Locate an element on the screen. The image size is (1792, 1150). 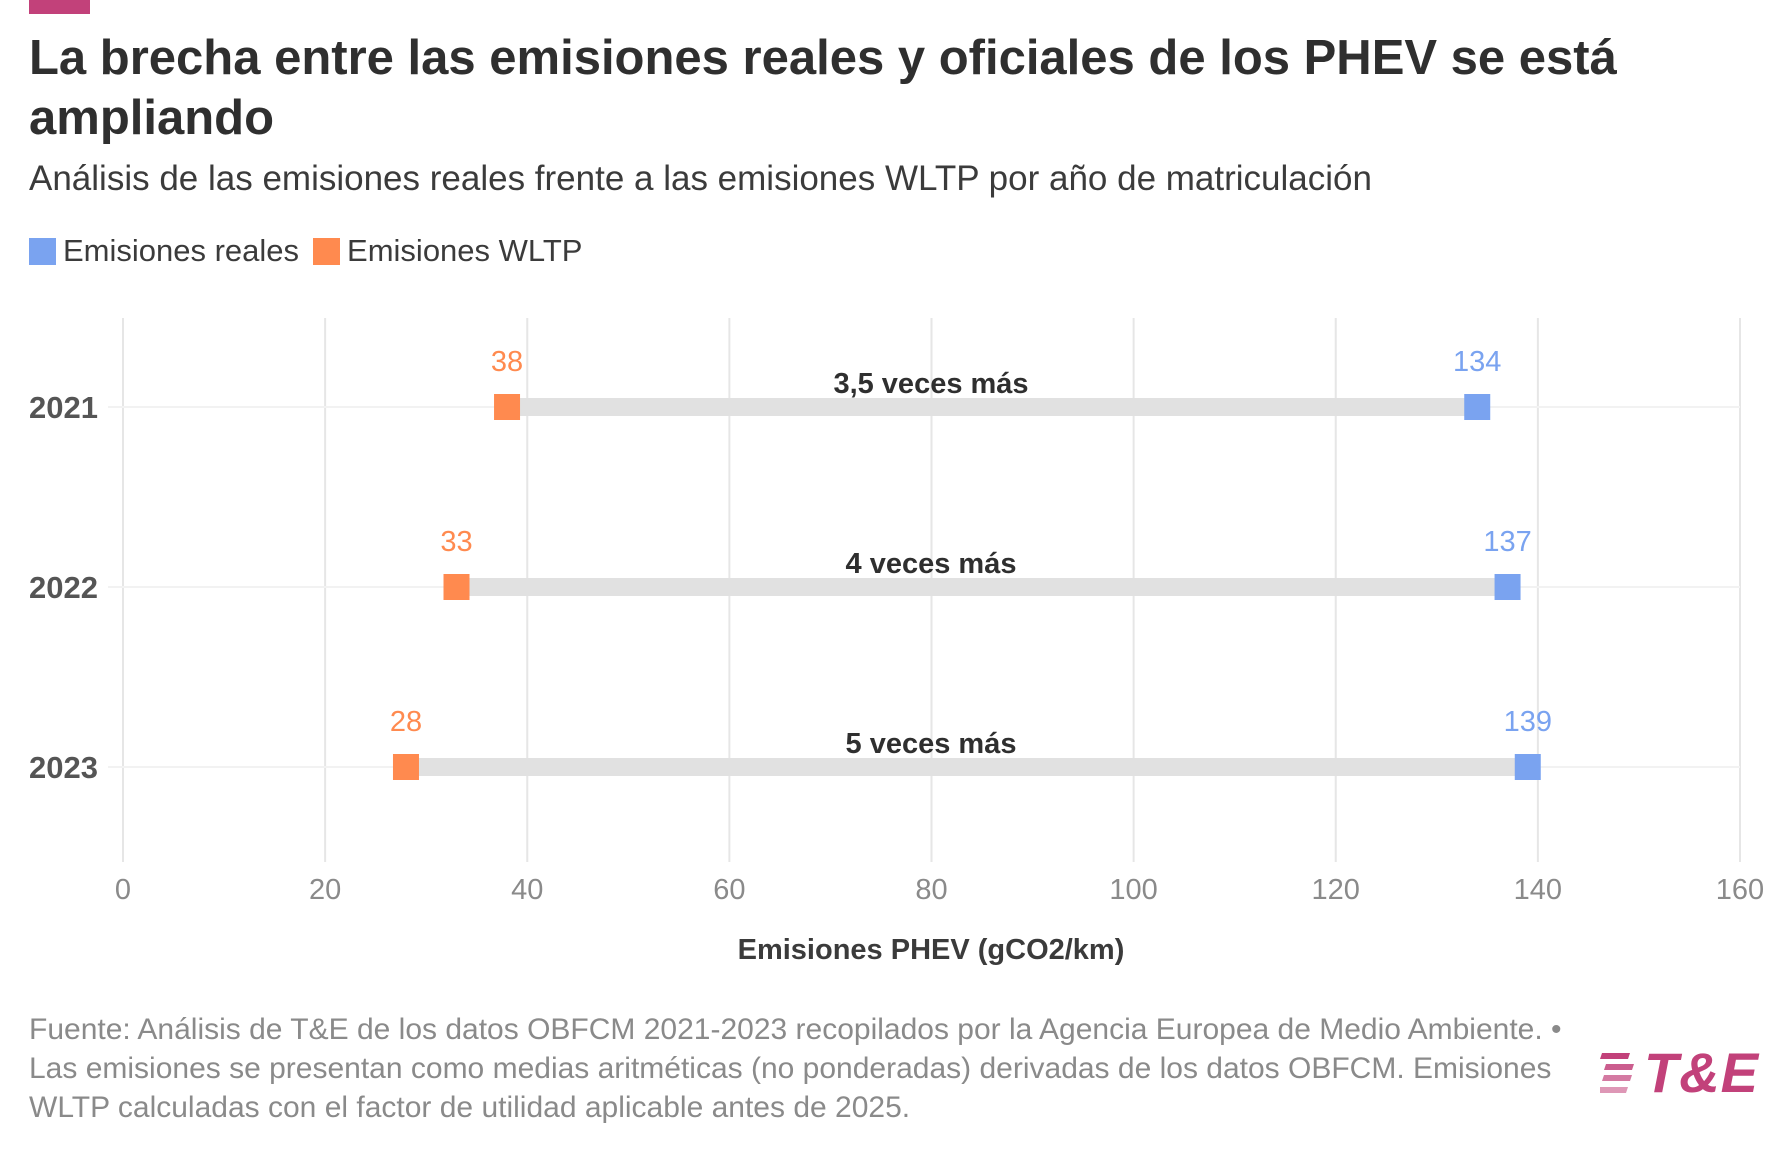
annotation-2023: 5 veces más is located at coordinates (931, 744).